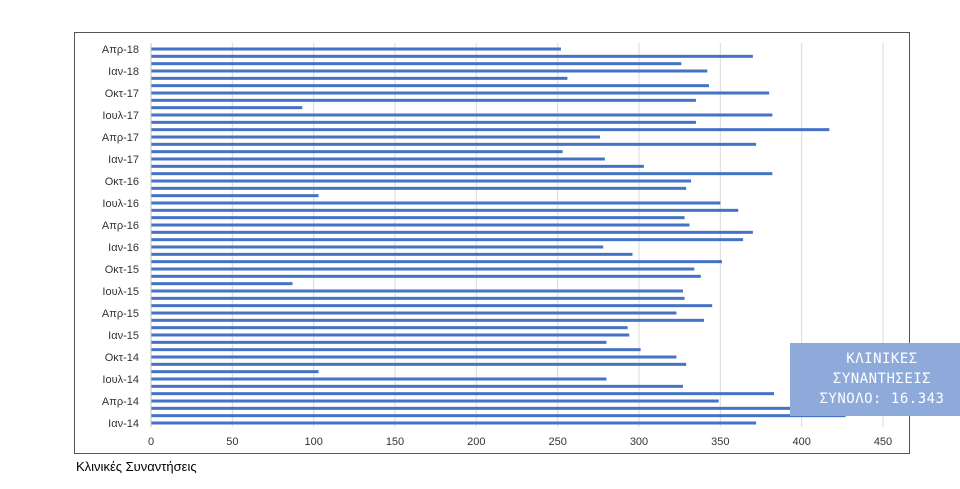 This screenshot has width=960, height=489. Describe the element at coordinates (882, 379) in the screenshot. I see `info-box-line-2: ΣΥΝΑΝΤΗΣΕΙΣ` at that location.